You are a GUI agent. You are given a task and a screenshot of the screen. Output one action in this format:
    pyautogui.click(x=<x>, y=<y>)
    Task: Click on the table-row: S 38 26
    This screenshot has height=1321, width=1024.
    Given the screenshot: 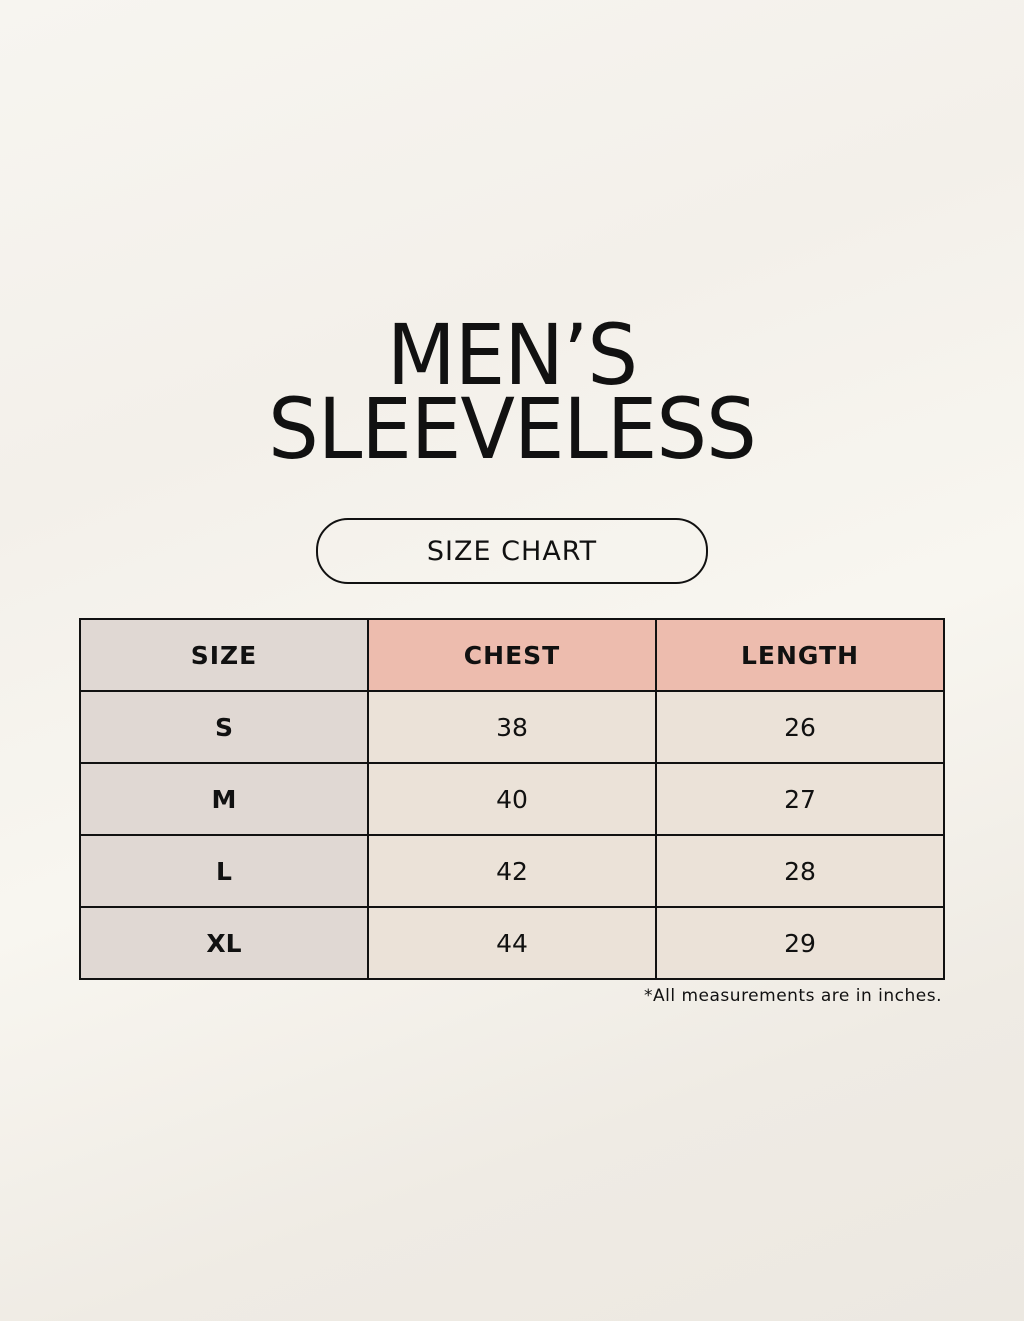 What is the action you would take?
    pyautogui.click(x=512, y=727)
    